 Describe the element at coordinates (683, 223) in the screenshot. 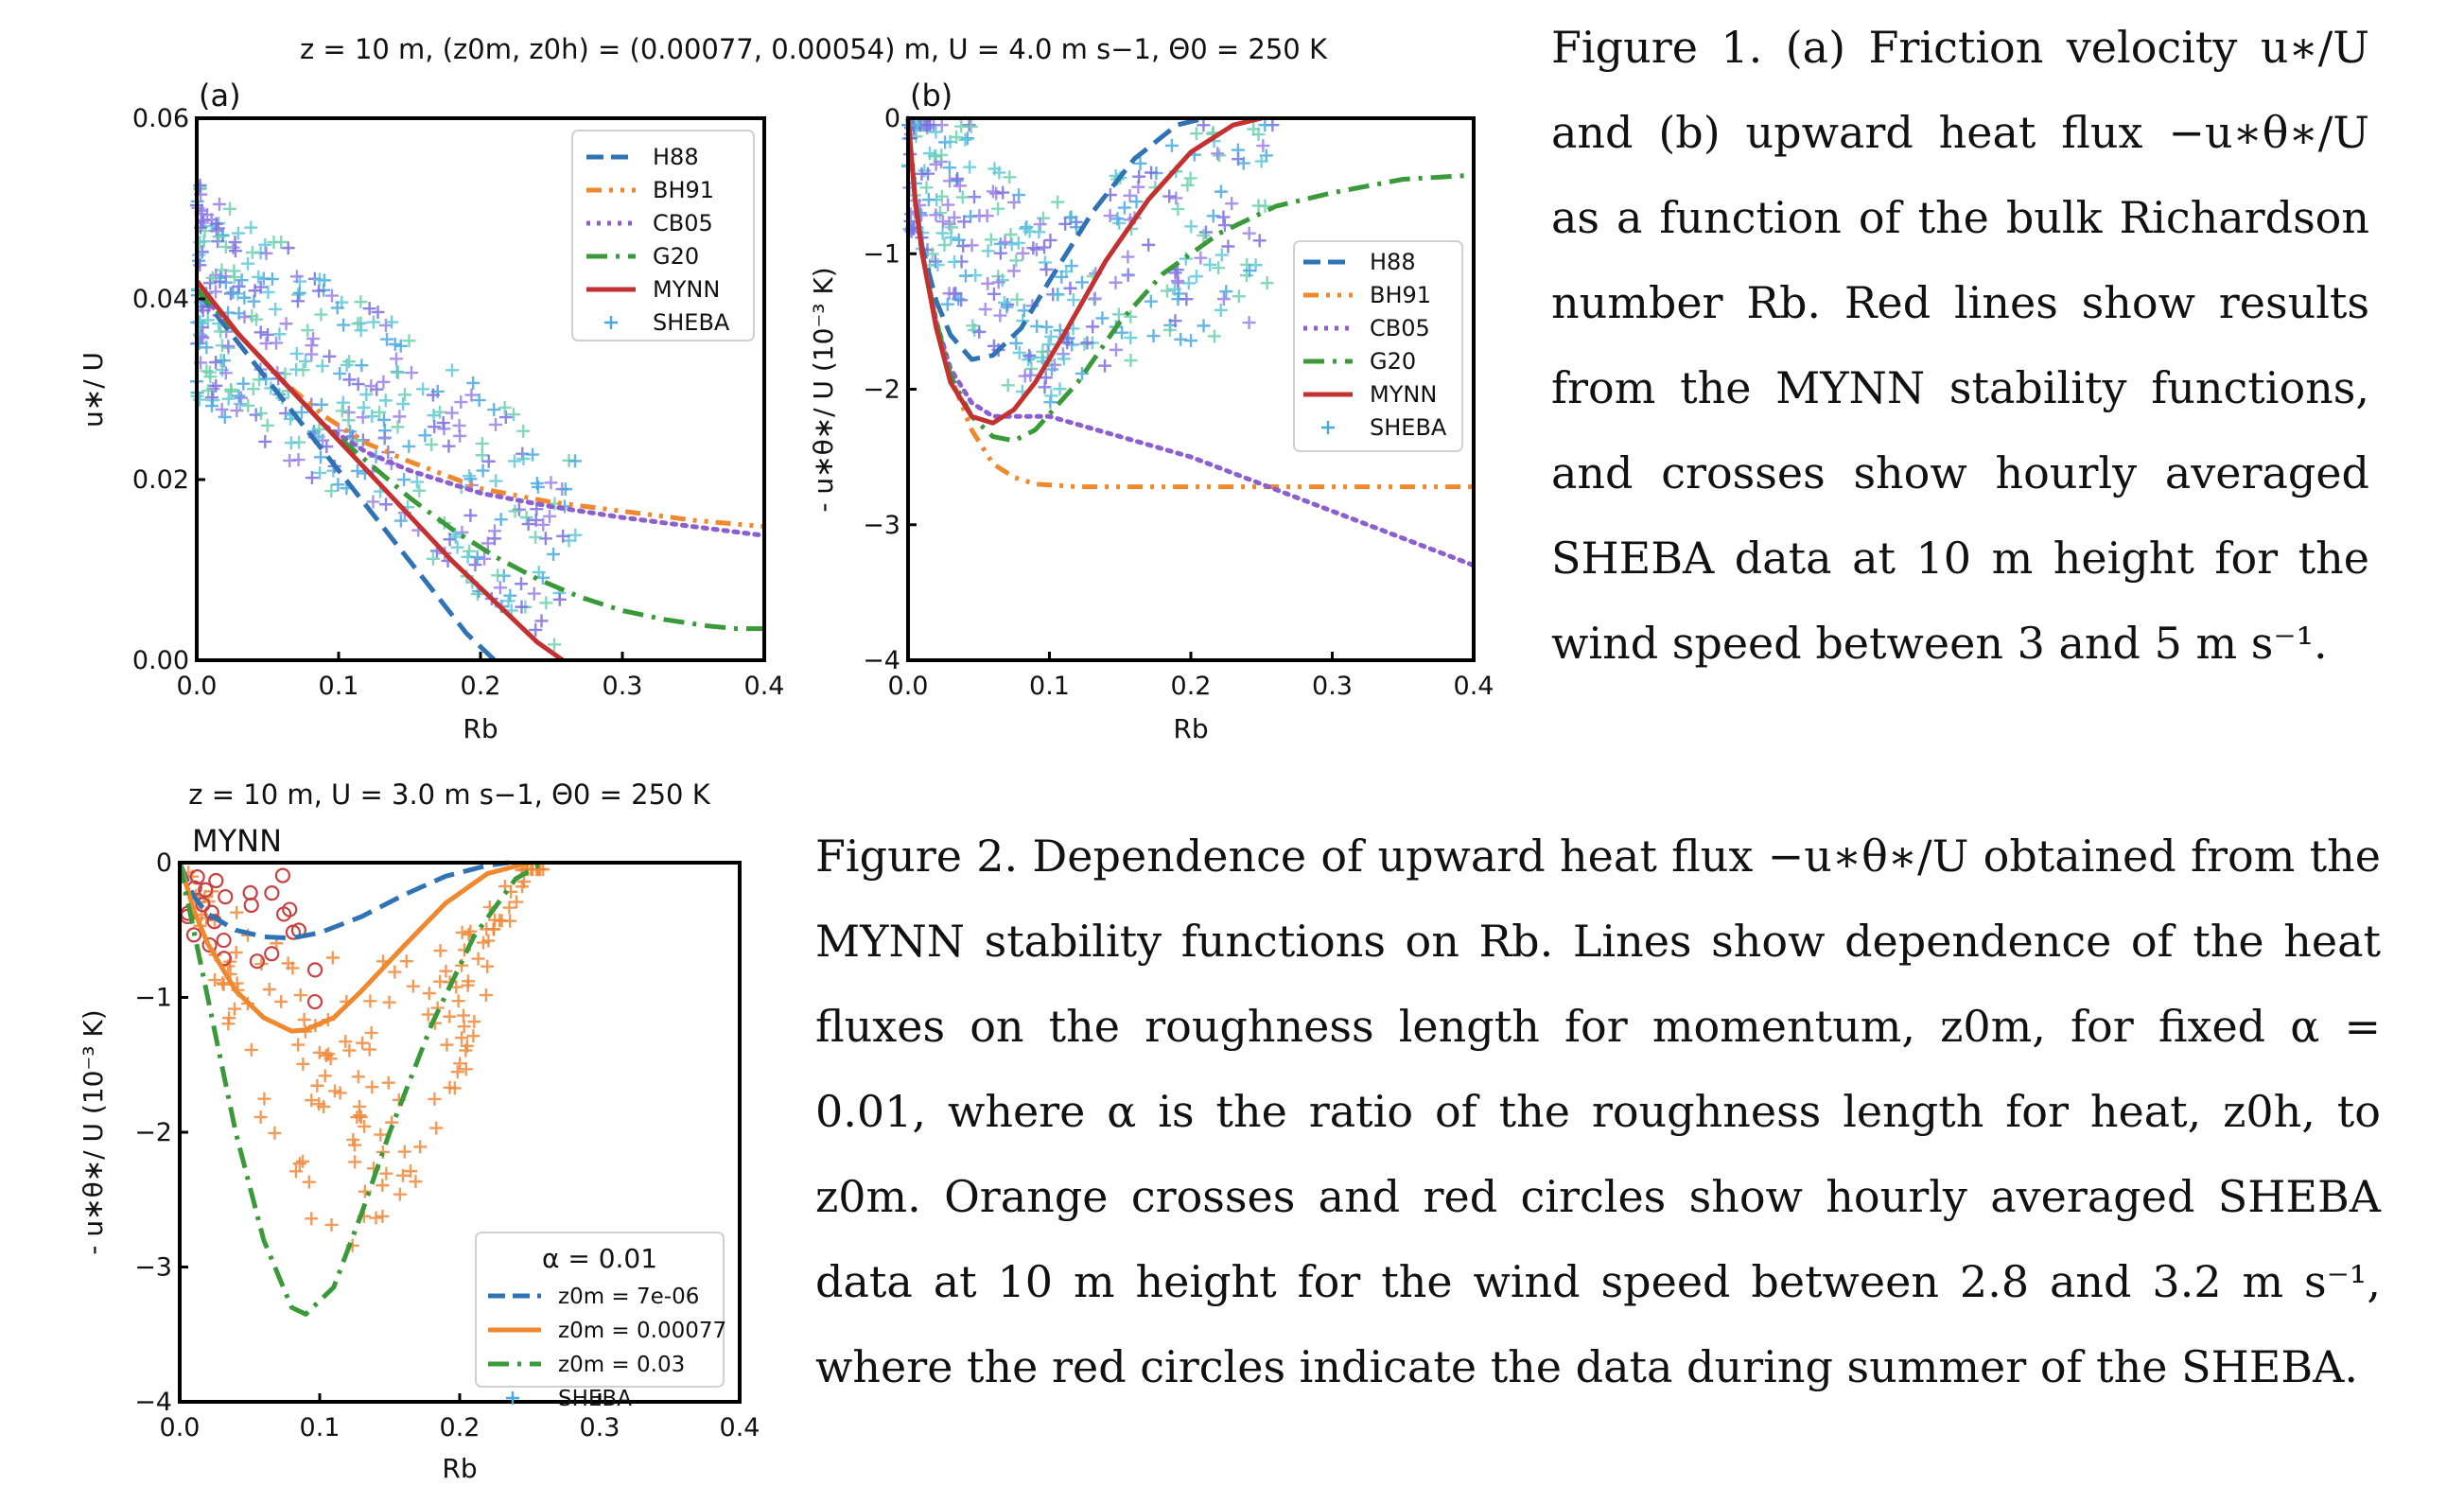

I see `legend-label: CB05` at that location.